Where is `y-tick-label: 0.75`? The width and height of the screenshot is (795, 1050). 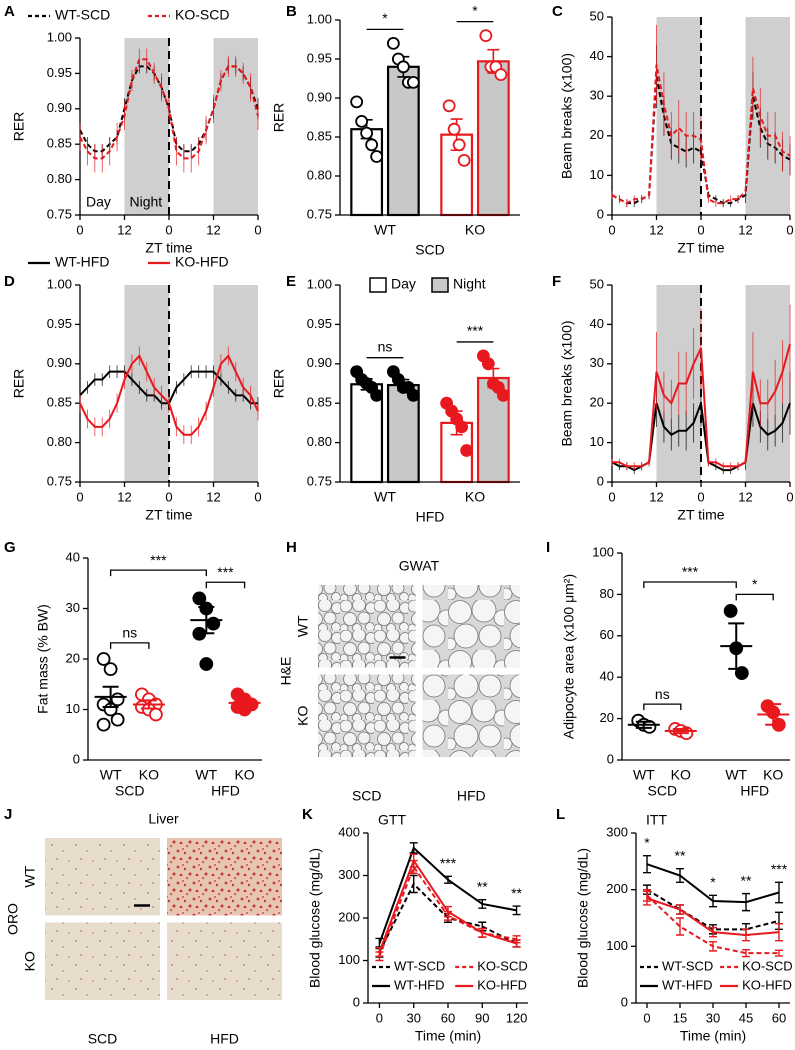
y-tick-label: 0.75 is located at coordinates (319, 480).